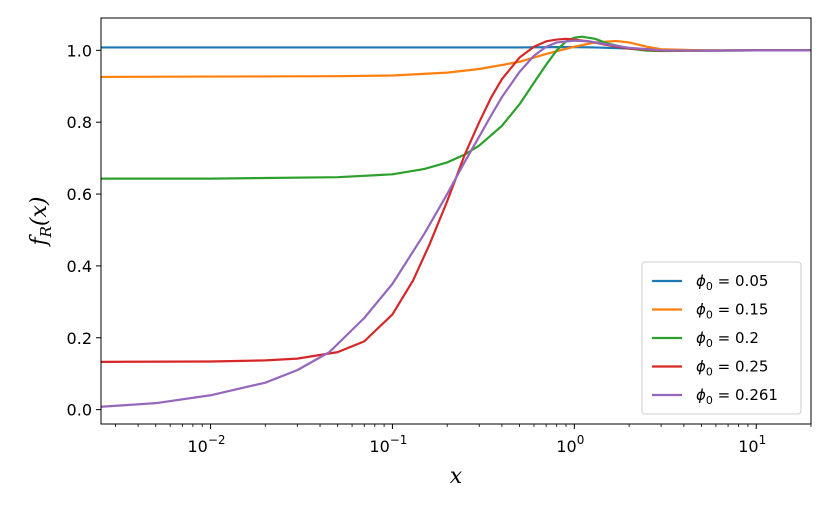 The image size is (830, 511). I want to click on x-tick-label-3: 10¹, so click(752, 444).